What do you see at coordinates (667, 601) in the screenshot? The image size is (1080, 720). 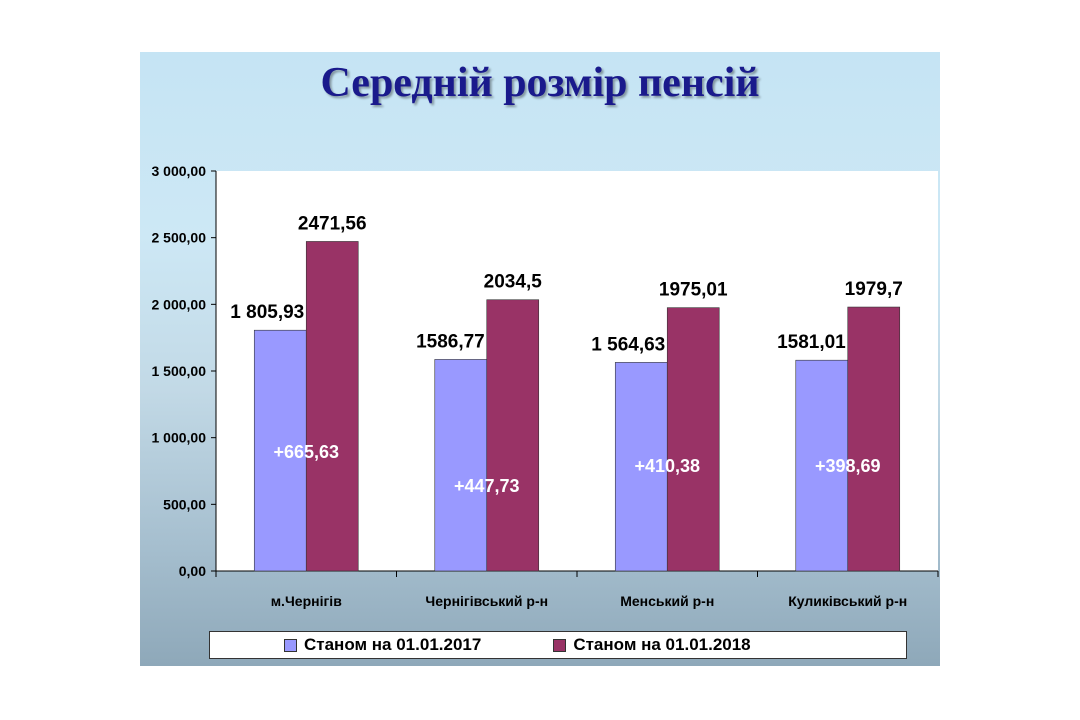 I see `x-category-label: Менський р-н` at bounding box center [667, 601].